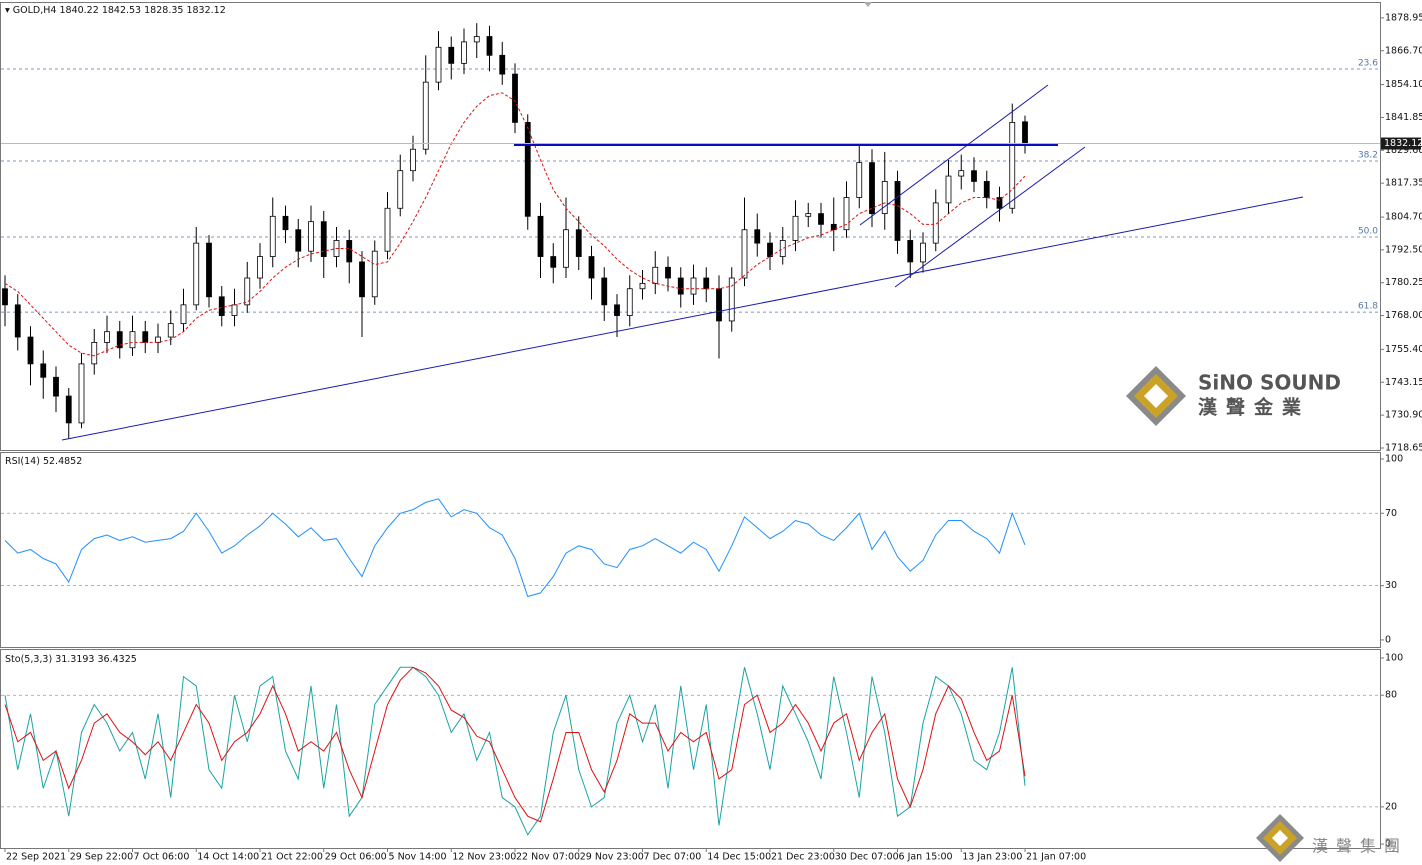 This screenshot has width=1422, height=865. What do you see at coordinates (205, 10) in the screenshot?
I see `last-close: 1832.12` at bounding box center [205, 10].